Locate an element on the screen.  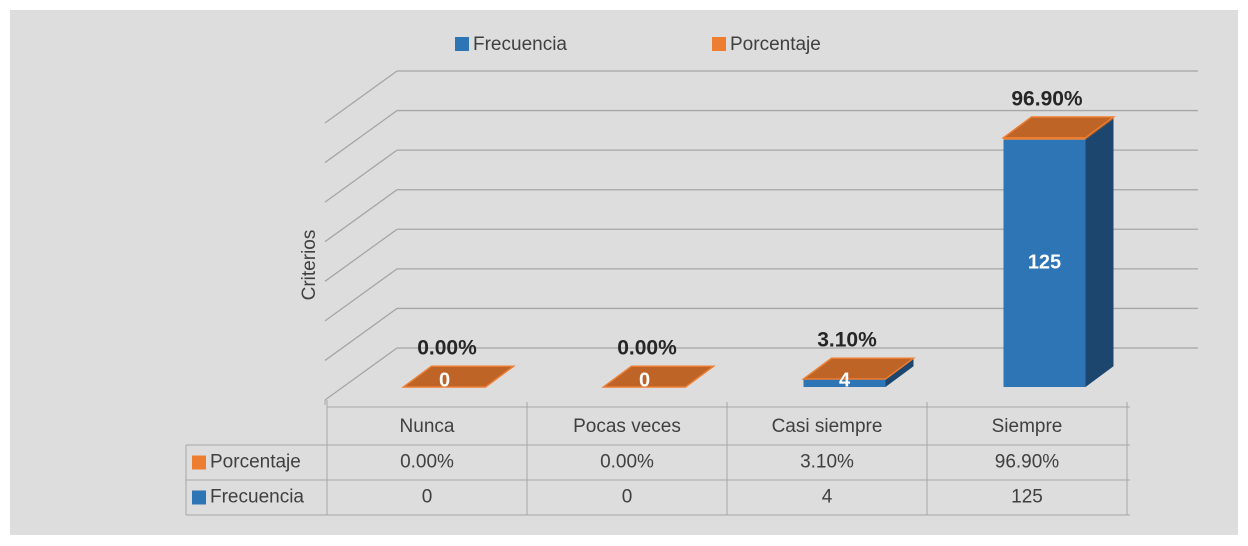
table-cell: 4 is located at coordinates (827, 497).